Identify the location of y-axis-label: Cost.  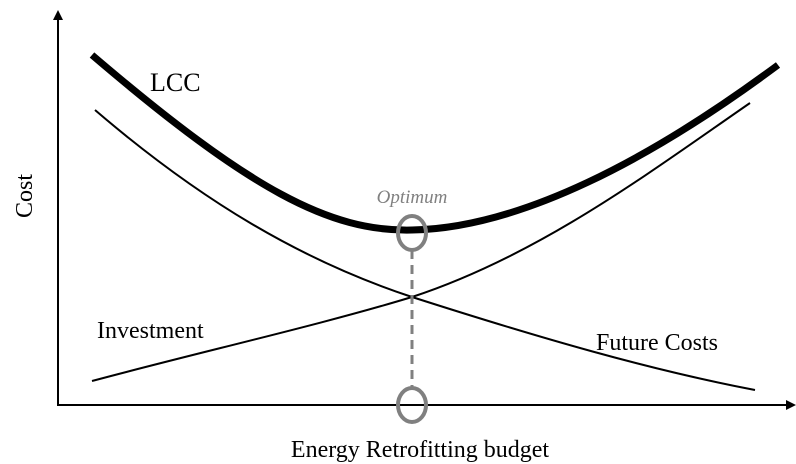
(25, 196).